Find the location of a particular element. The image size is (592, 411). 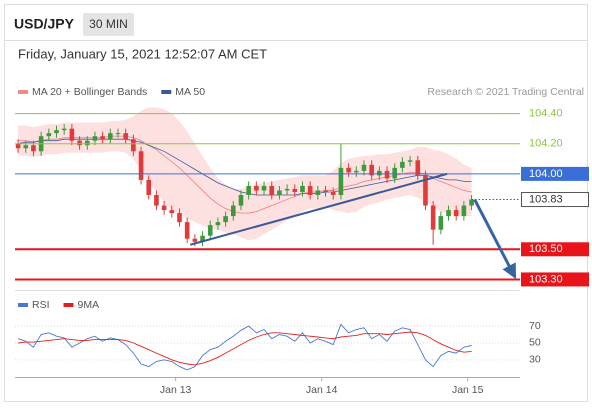

y-tick-label: 104.40 is located at coordinates (546, 113).